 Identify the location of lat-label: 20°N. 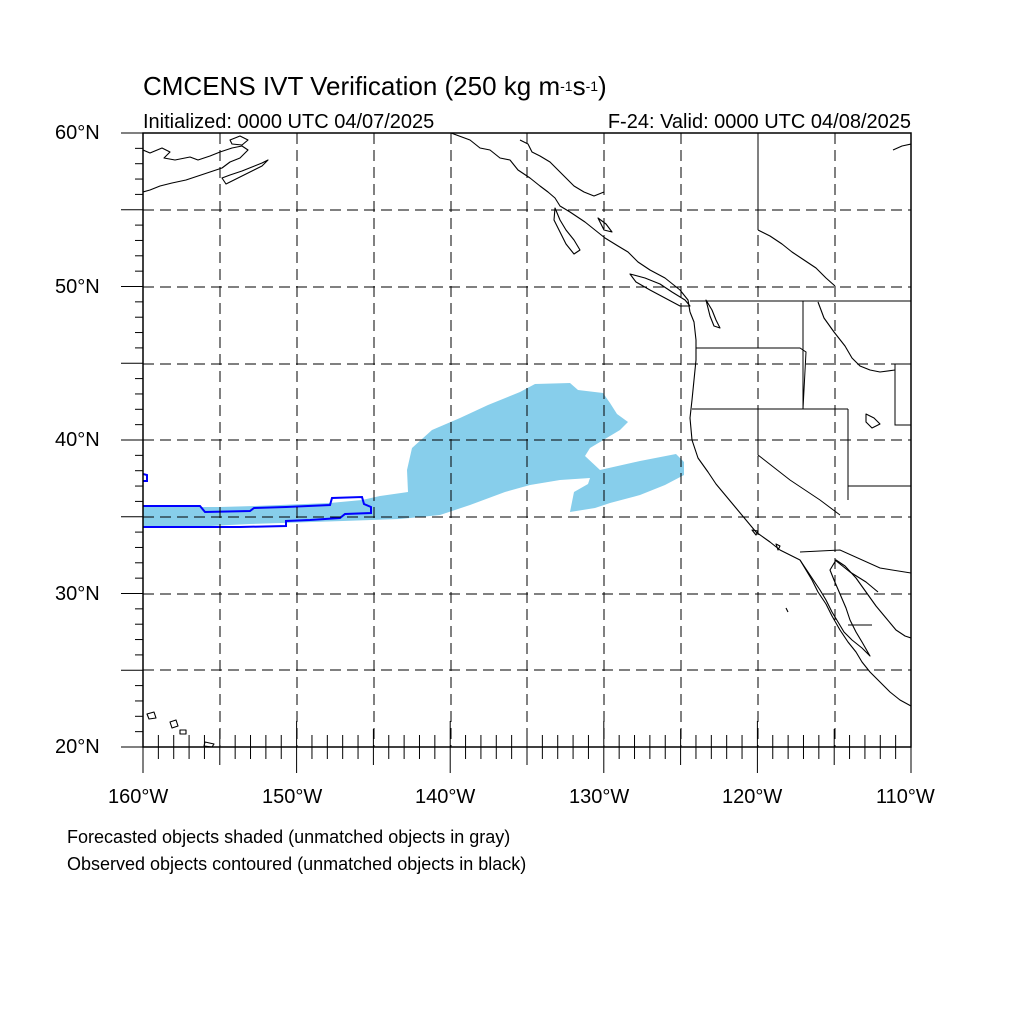
(77, 747).